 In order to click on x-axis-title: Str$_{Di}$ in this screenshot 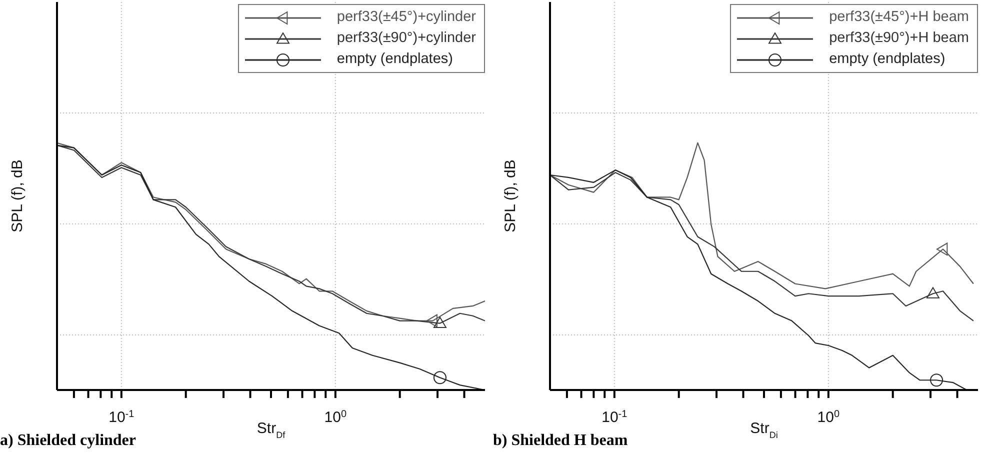, I will do `click(764, 430)`.